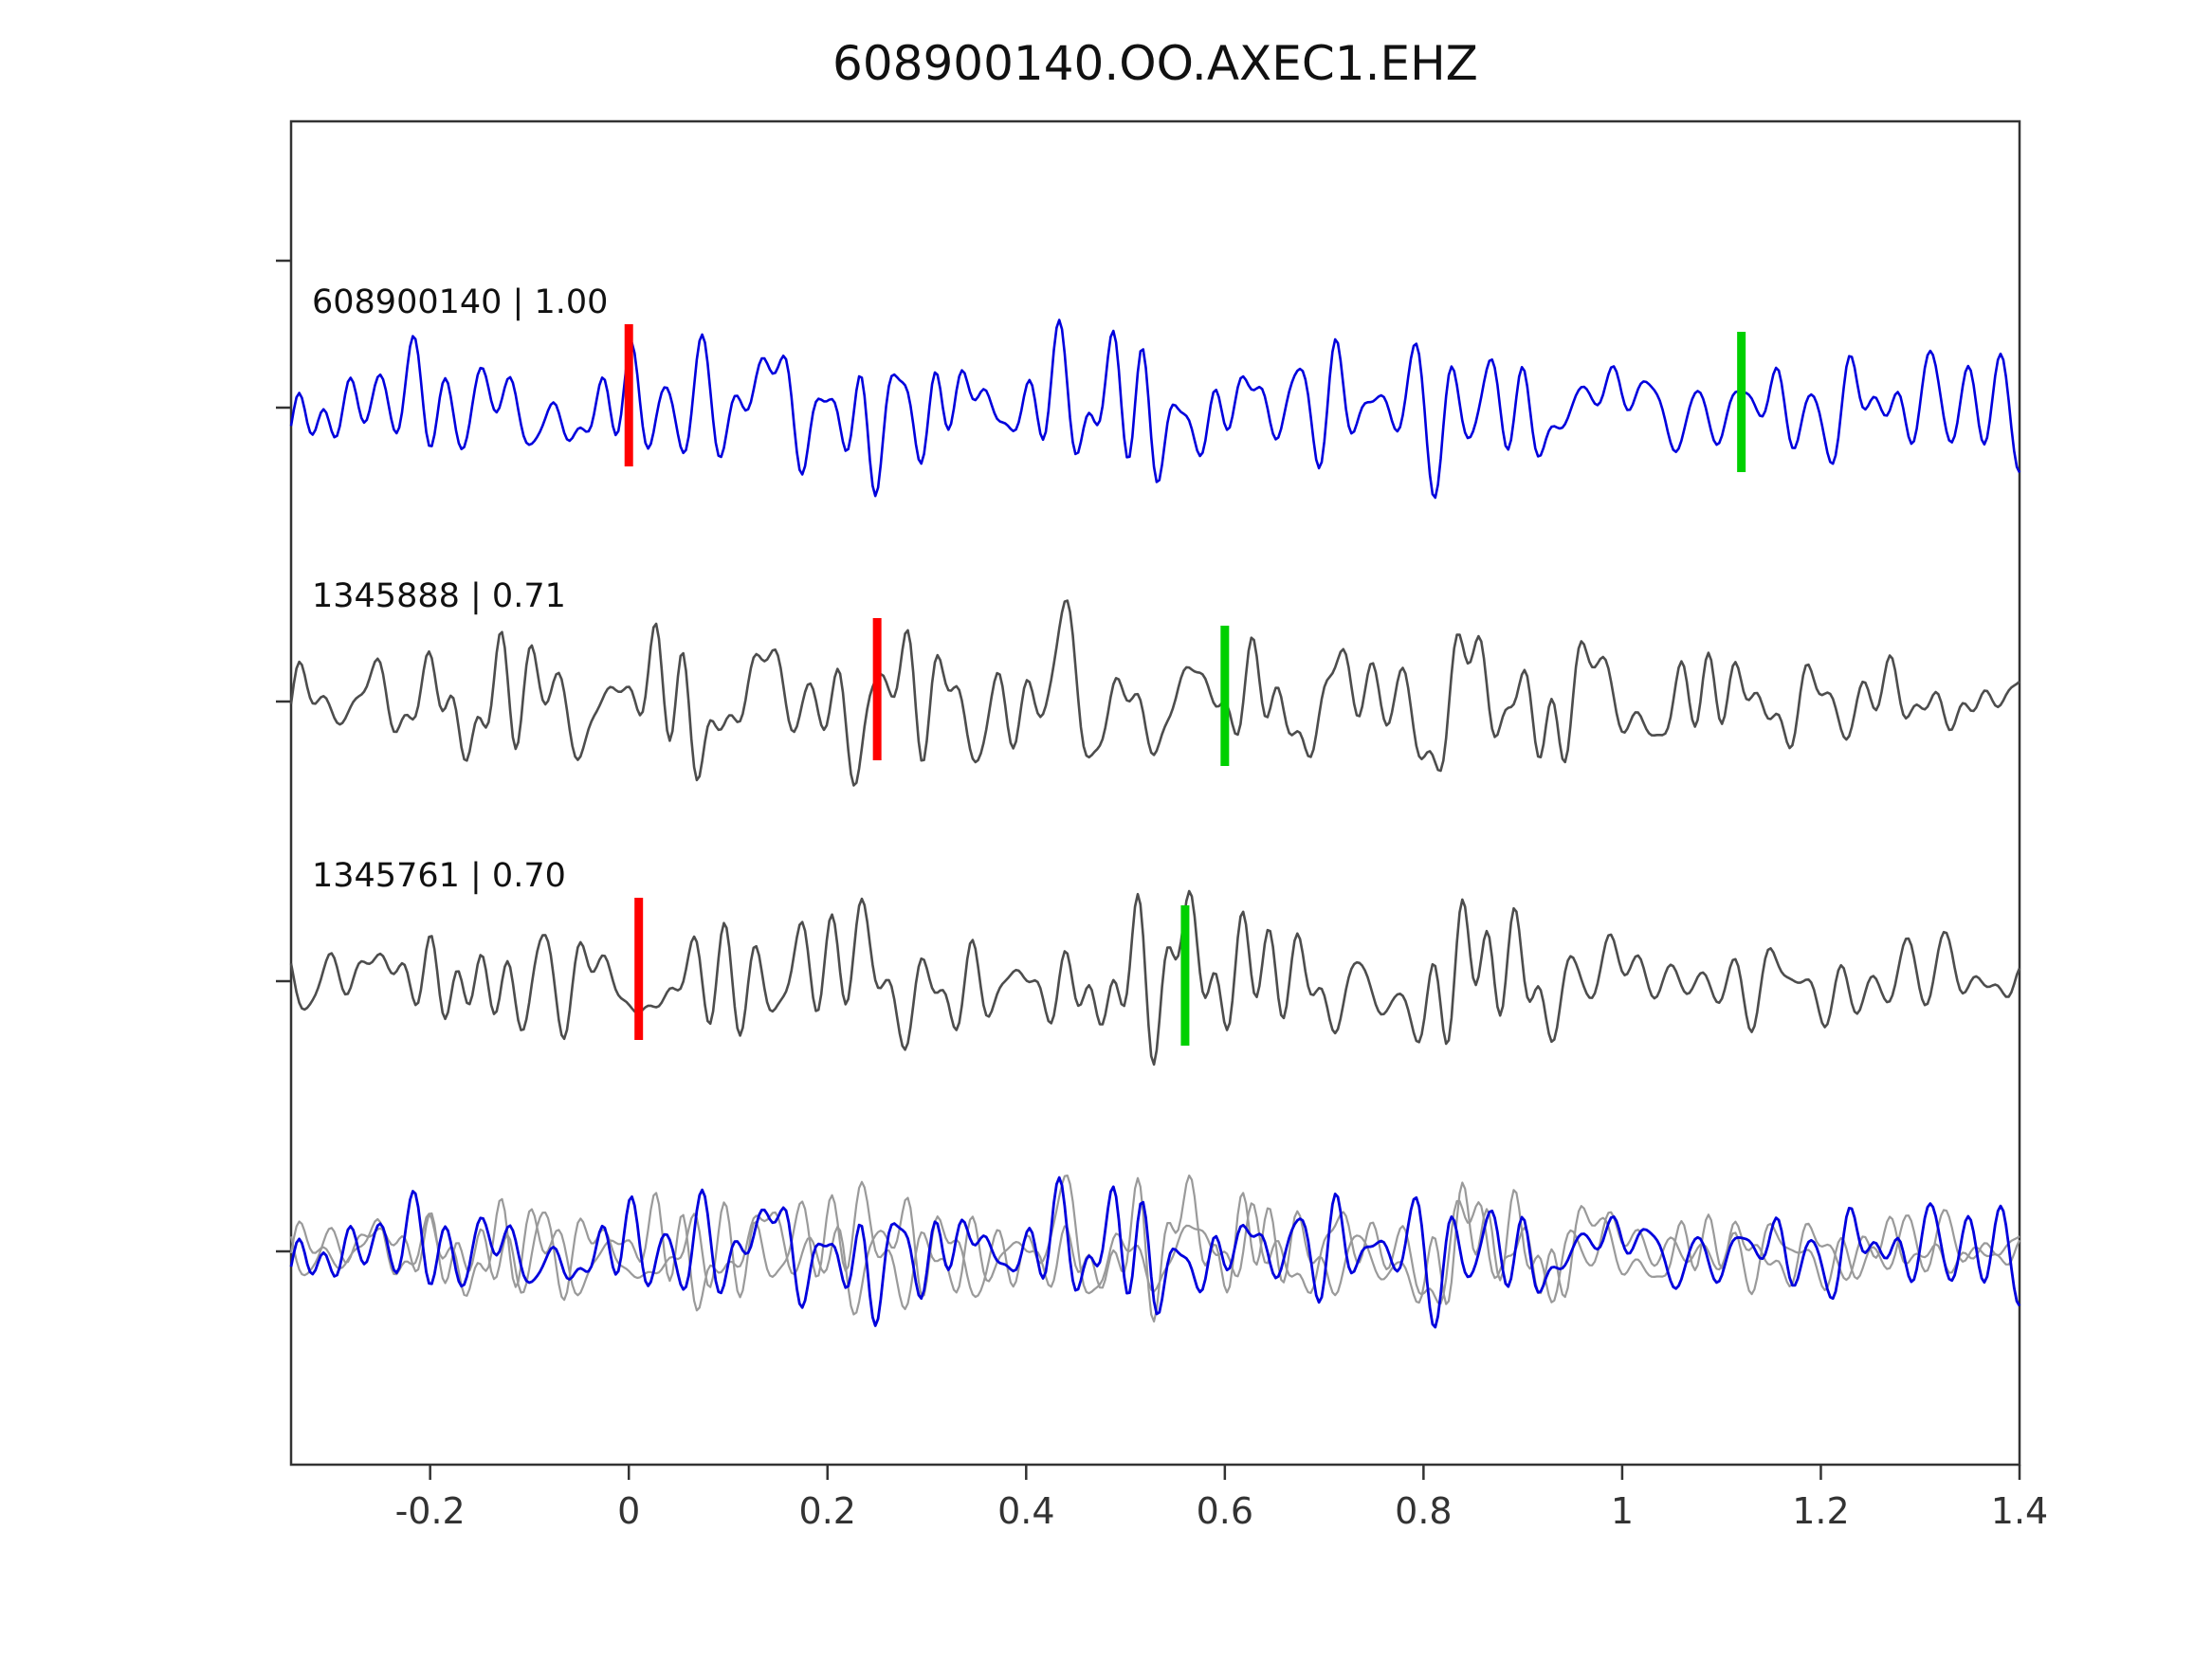  Describe the element at coordinates (1622, 1511) in the screenshot. I see `x-tick-label: 1` at that location.